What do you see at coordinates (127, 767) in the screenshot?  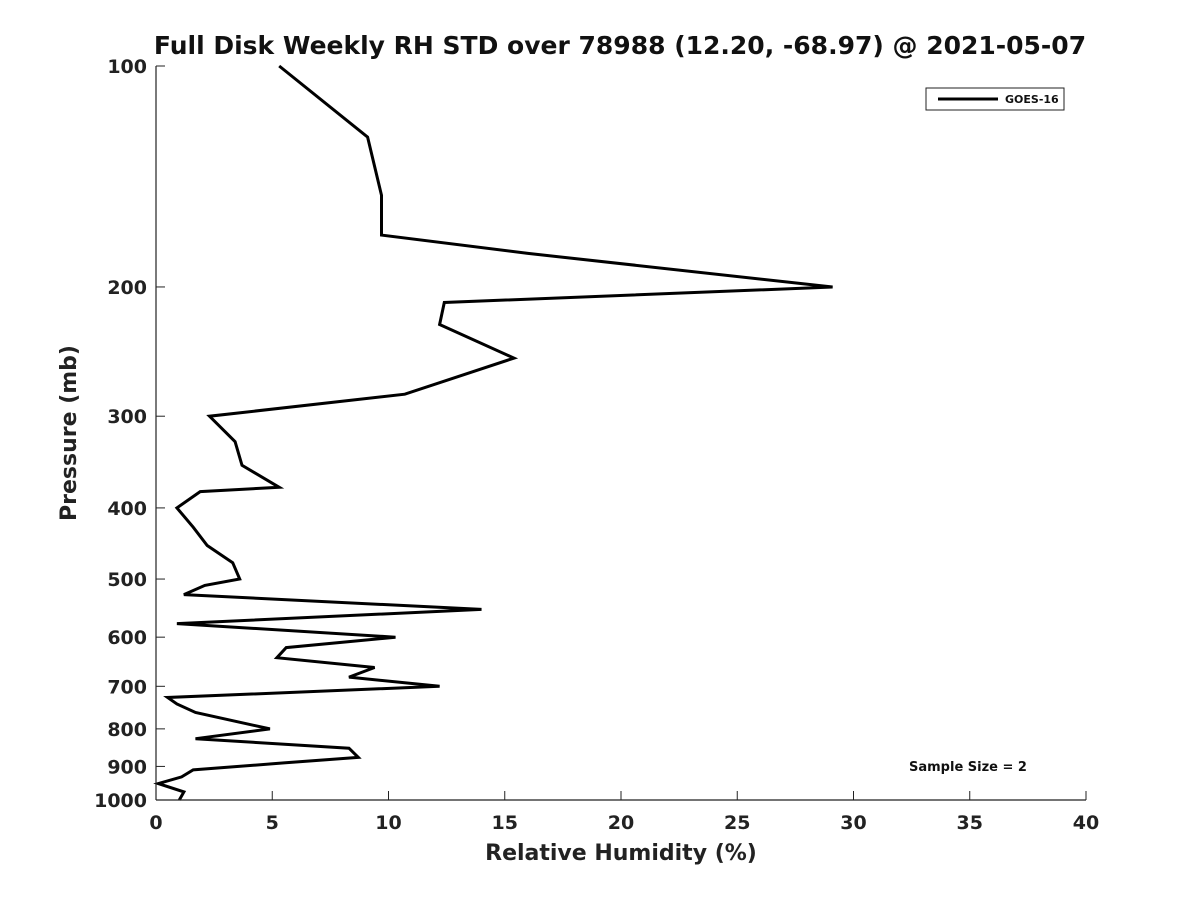 I see `y-tick-label: 900` at bounding box center [127, 767].